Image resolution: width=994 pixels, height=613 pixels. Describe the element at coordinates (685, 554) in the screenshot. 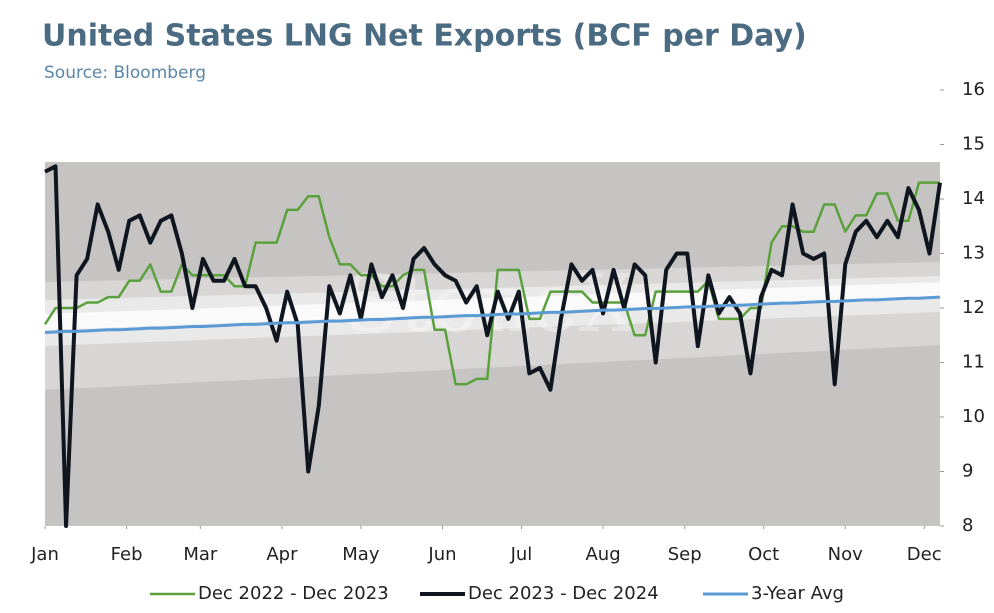

I see `x-tick-label: Sep` at that location.